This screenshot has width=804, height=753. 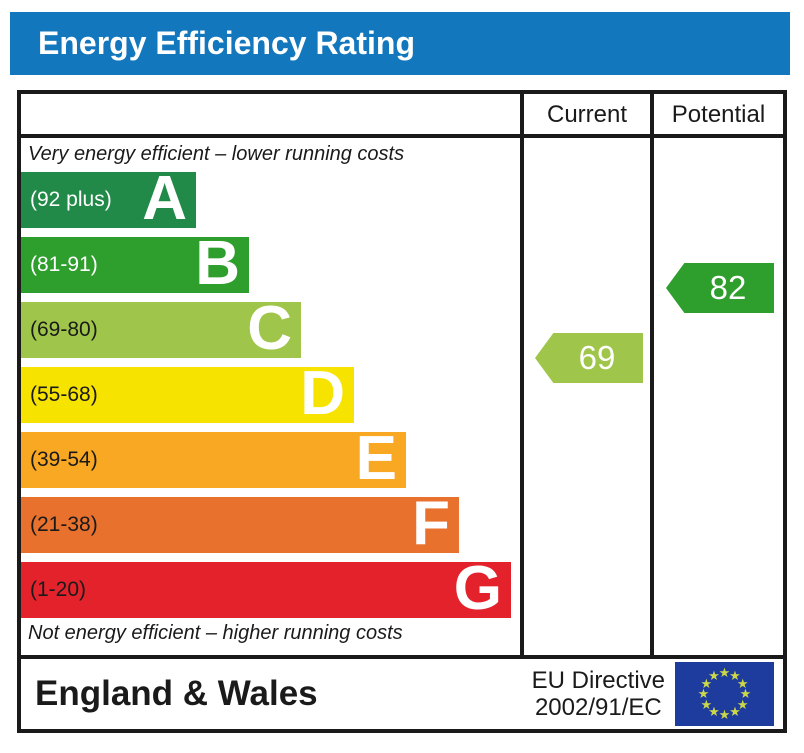 I want to click on band-range-label: (1-20), so click(x=58, y=589).